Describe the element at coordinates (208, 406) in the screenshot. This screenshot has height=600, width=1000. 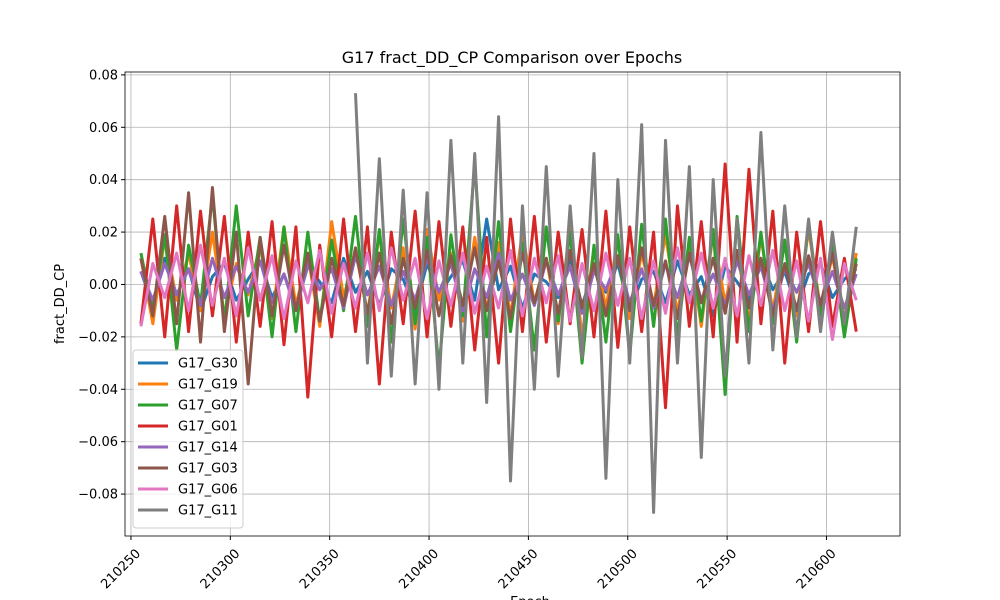
I see `legend-label: G17_G07` at that location.